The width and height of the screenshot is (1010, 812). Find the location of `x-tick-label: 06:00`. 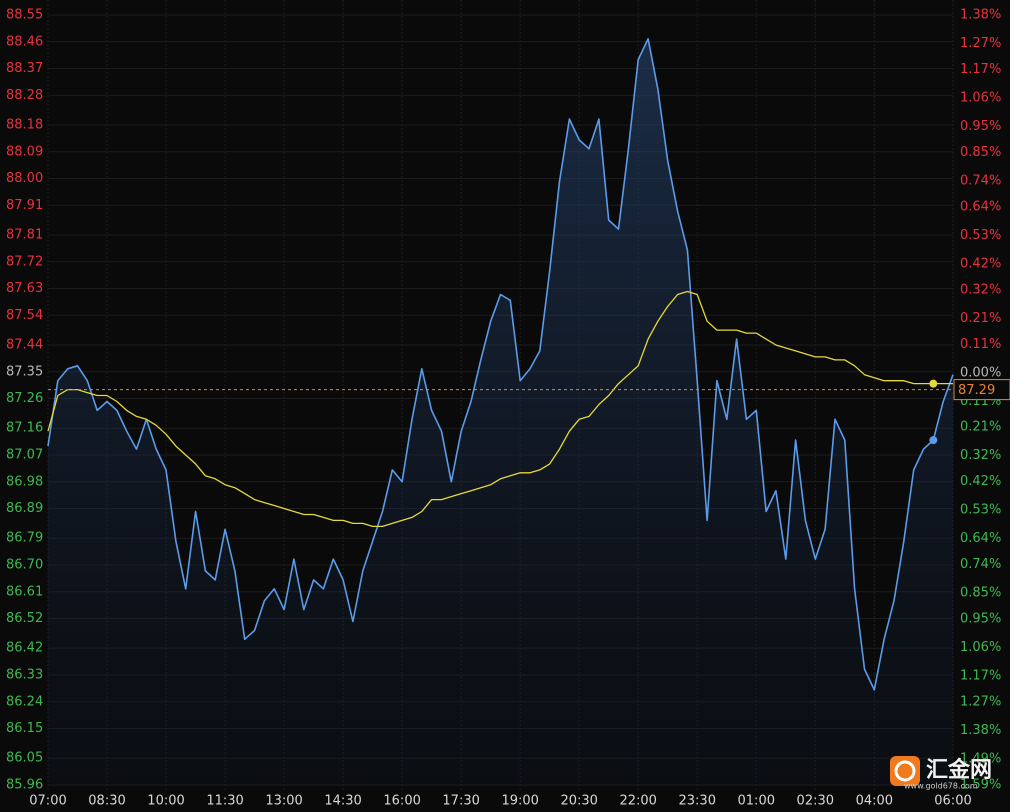

x-tick-label: 06:00 is located at coordinates (952, 801).